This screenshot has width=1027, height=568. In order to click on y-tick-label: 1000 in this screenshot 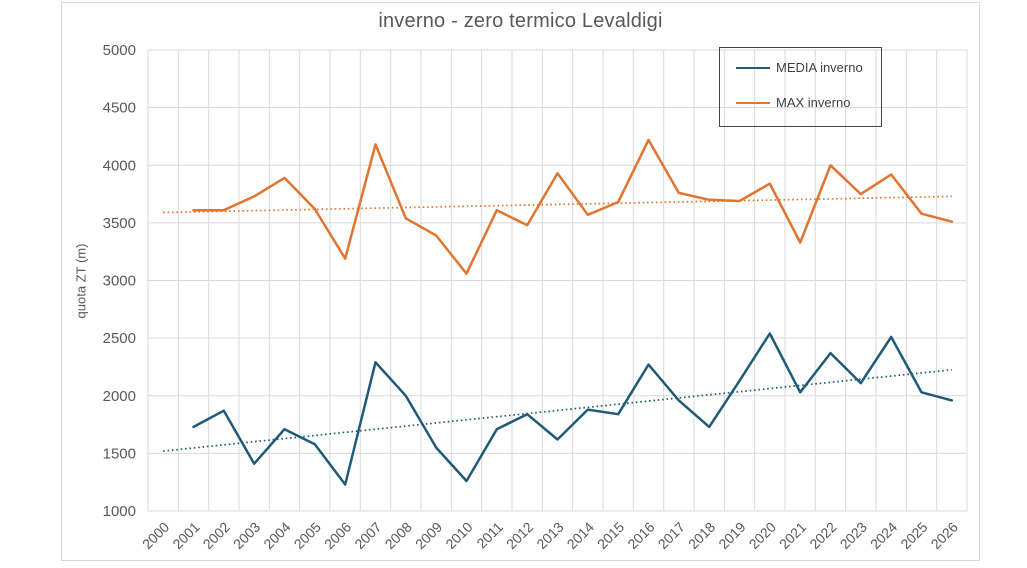, I will do `click(119, 511)`.